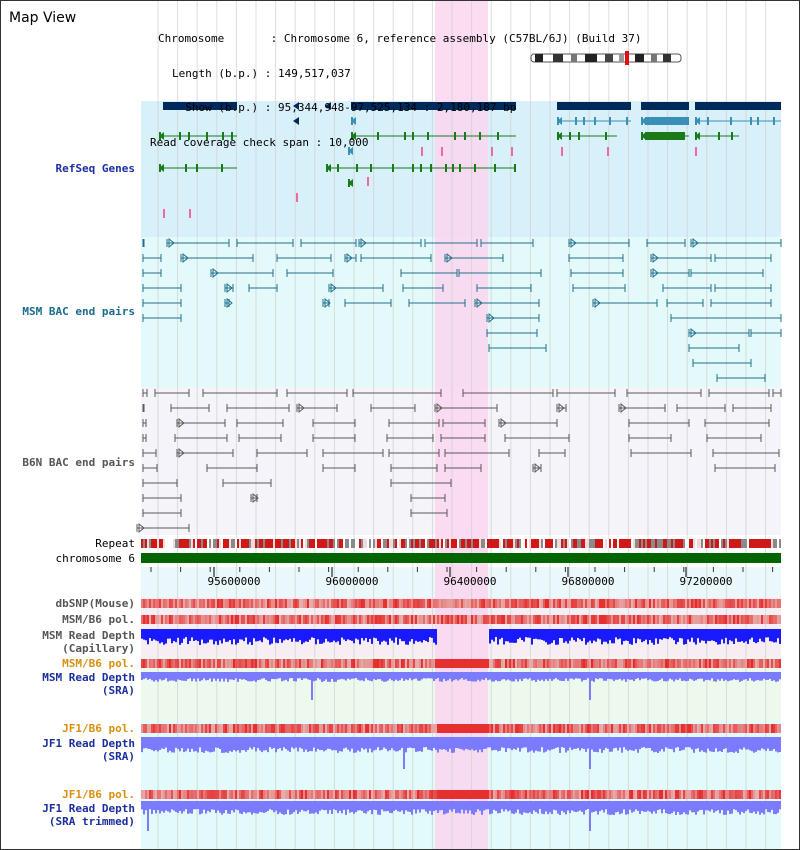  Describe the element at coordinates (115, 543) in the screenshot. I see `track-label-repeat: Repeat` at that location.